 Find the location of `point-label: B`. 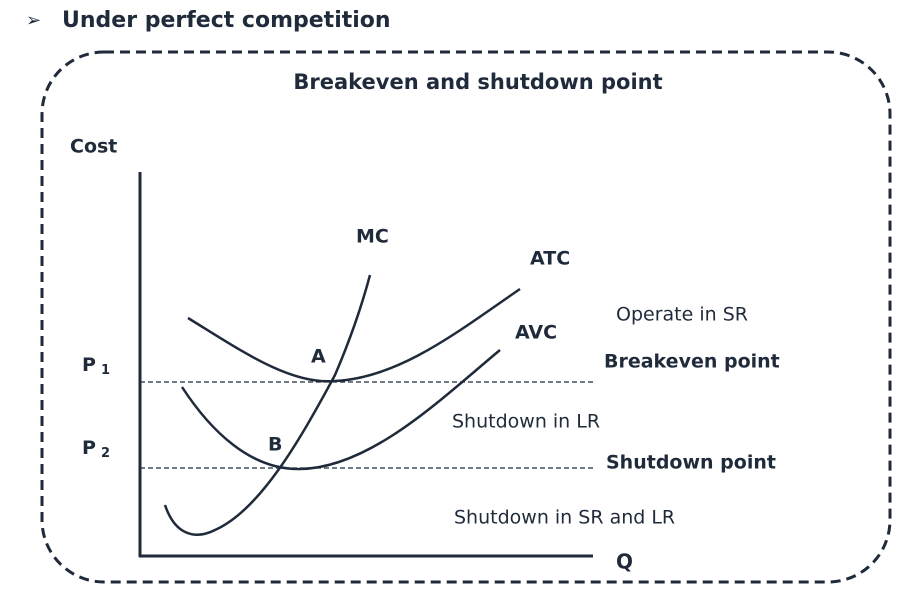

point-label: B is located at coordinates (275, 445).